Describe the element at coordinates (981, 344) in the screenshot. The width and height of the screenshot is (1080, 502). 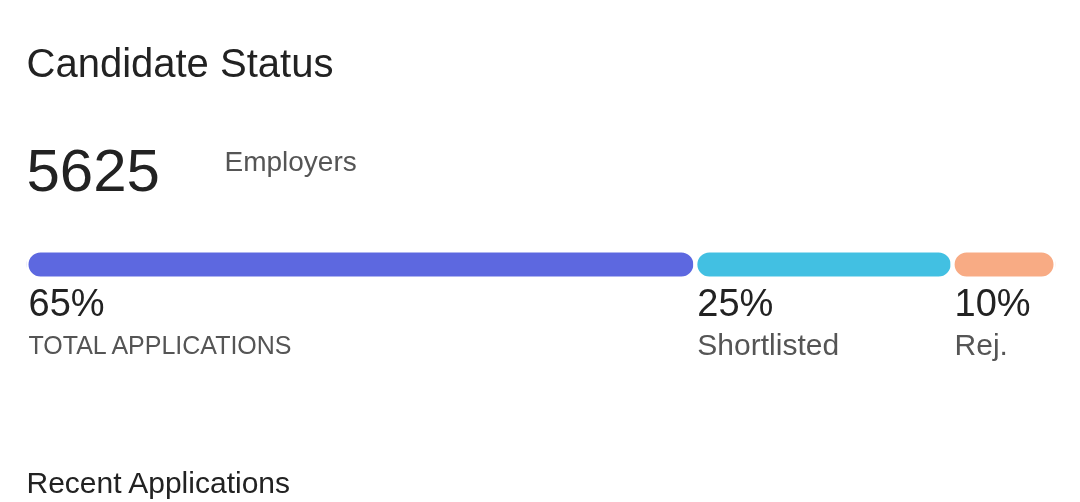
I see `series-label: Rej.` at that location.